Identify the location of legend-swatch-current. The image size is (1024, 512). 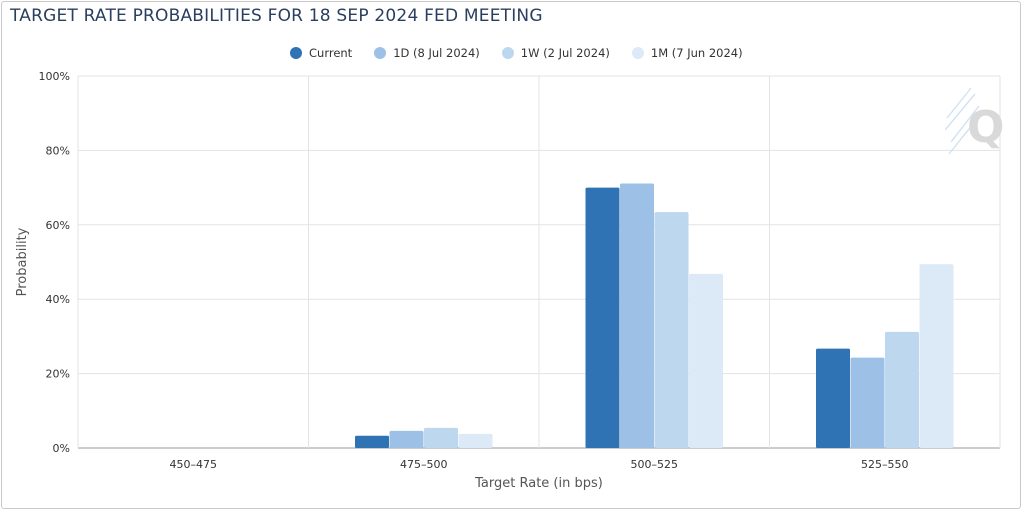
(296, 53).